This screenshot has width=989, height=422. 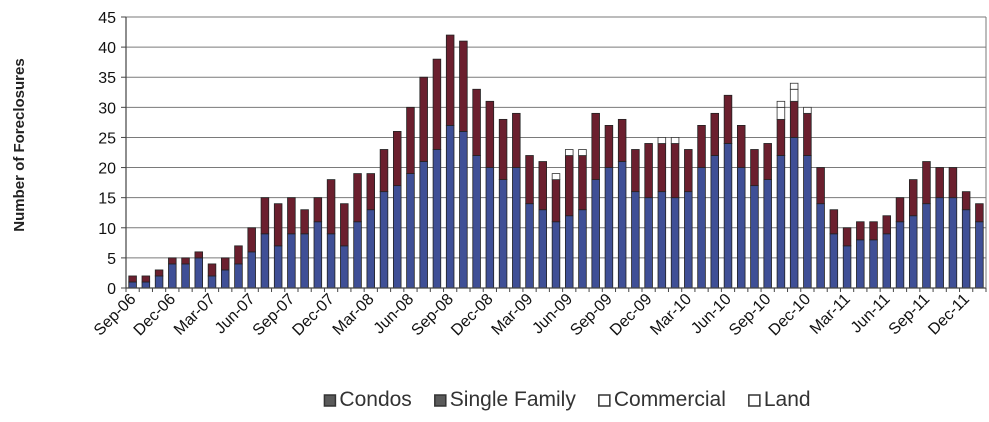 What do you see at coordinates (440, 400) in the screenshot?
I see `legend-swatch-single-family` at bounding box center [440, 400].